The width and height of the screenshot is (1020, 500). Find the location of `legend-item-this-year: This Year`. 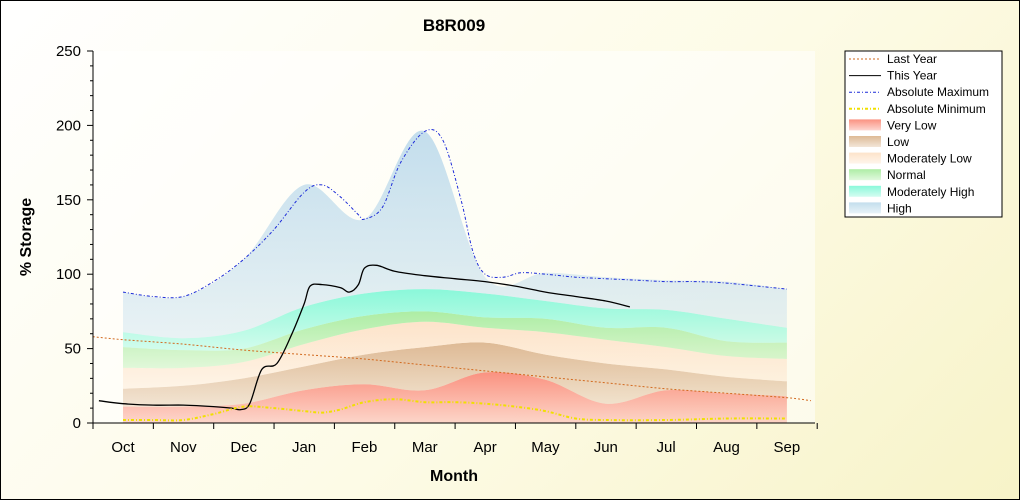

legend-item-this-year: This Year is located at coordinates (893, 76).